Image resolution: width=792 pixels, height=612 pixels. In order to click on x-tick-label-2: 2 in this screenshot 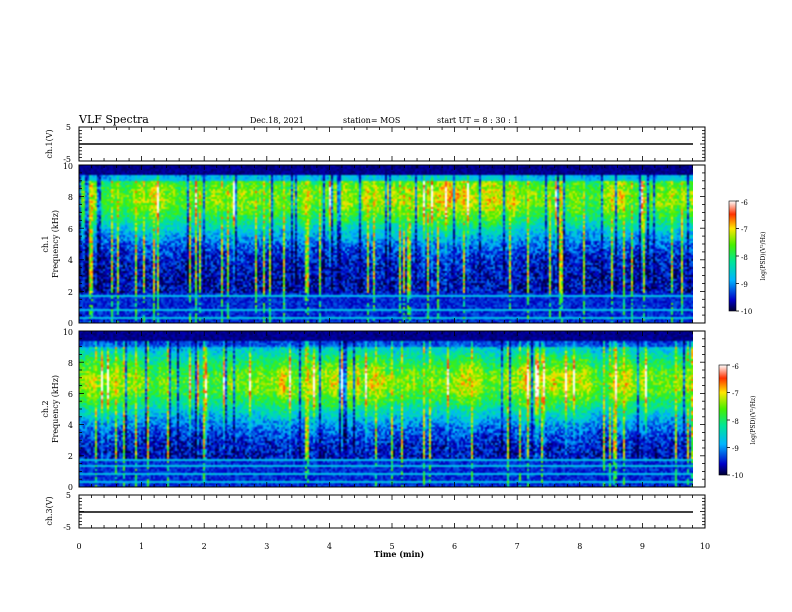, I will do `click(204, 546)`.